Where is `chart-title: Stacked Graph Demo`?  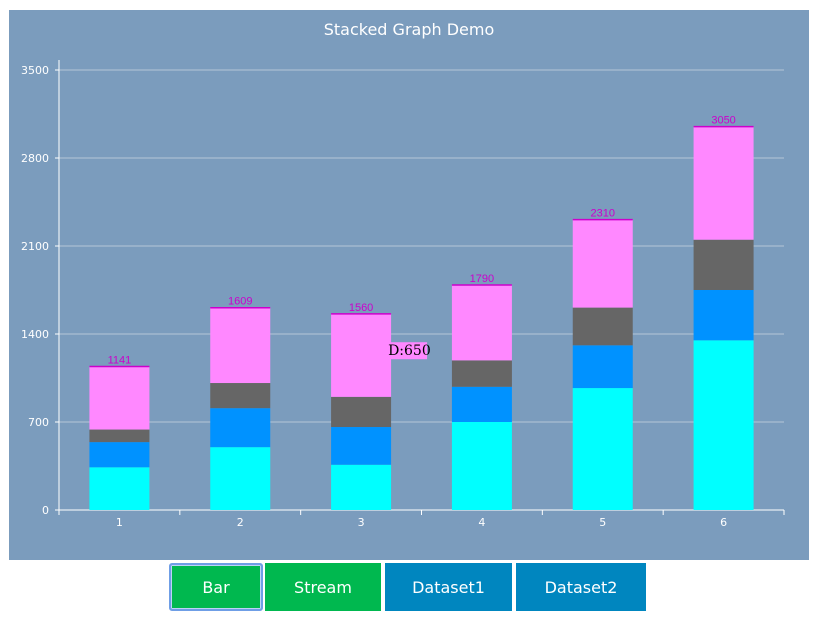
chart-title: Stacked Graph Demo is located at coordinates (409, 29).